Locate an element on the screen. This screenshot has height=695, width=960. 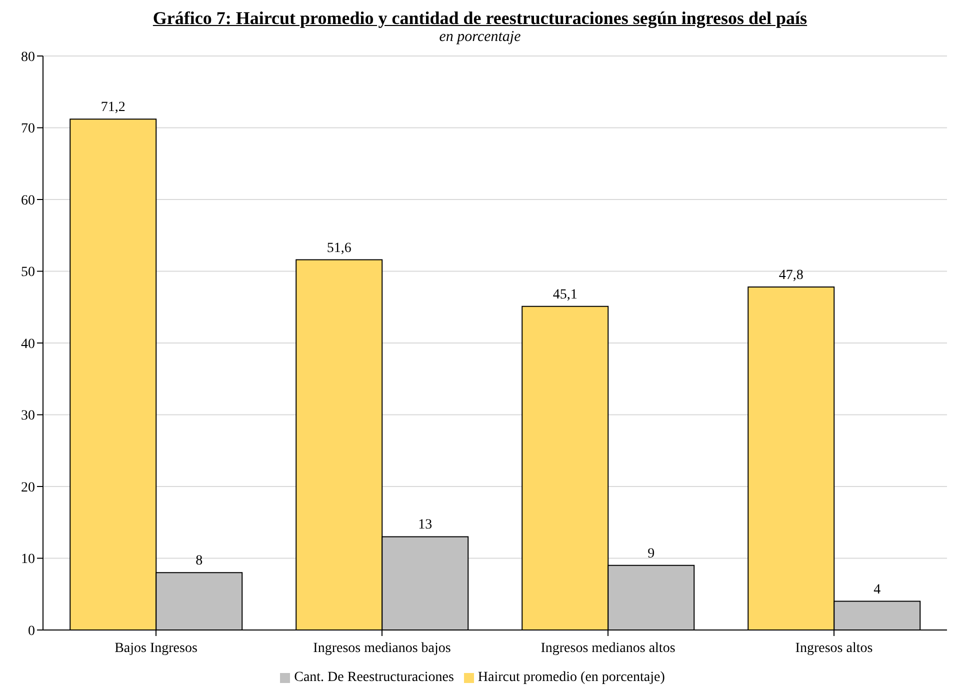
y-tick-label: 80 is located at coordinates (28, 57).